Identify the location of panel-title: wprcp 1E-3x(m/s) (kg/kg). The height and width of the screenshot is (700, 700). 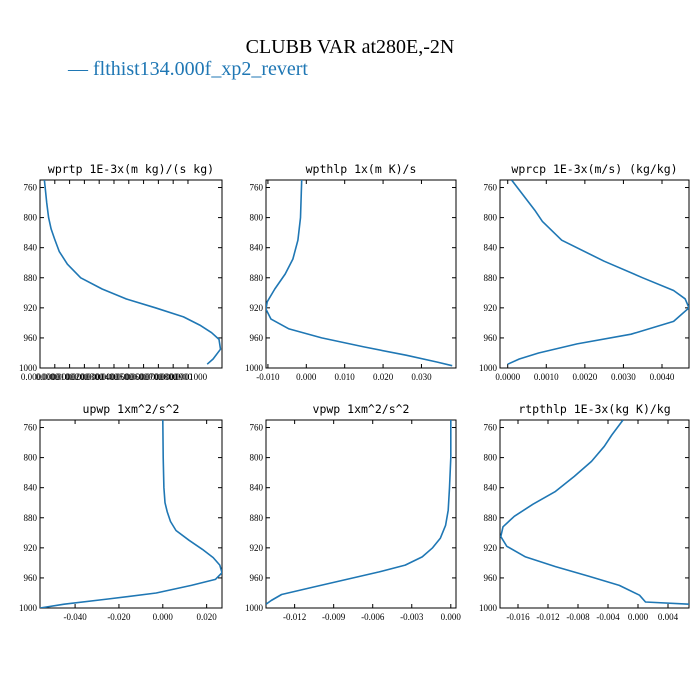
(594, 169).